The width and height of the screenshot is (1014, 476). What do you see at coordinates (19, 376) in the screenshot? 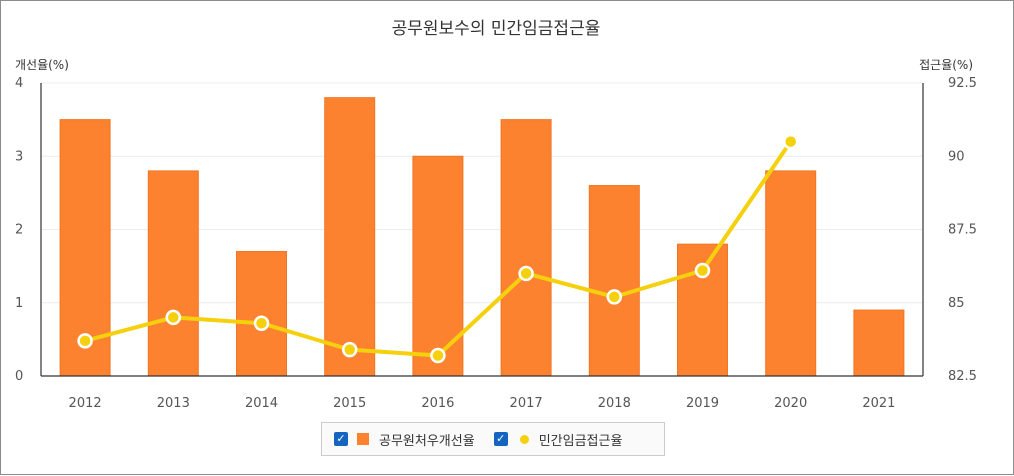
I see `left-tick-label: 0` at bounding box center [19, 376].